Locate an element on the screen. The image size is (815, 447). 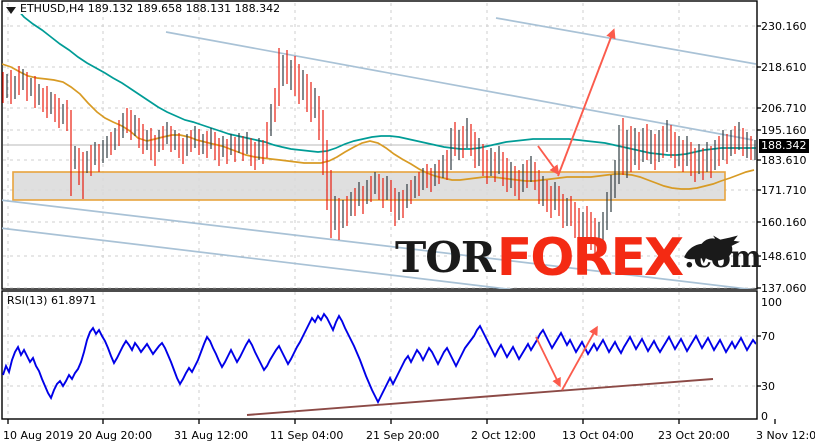
forecast-down-arrow is located at coordinates (548, 160).